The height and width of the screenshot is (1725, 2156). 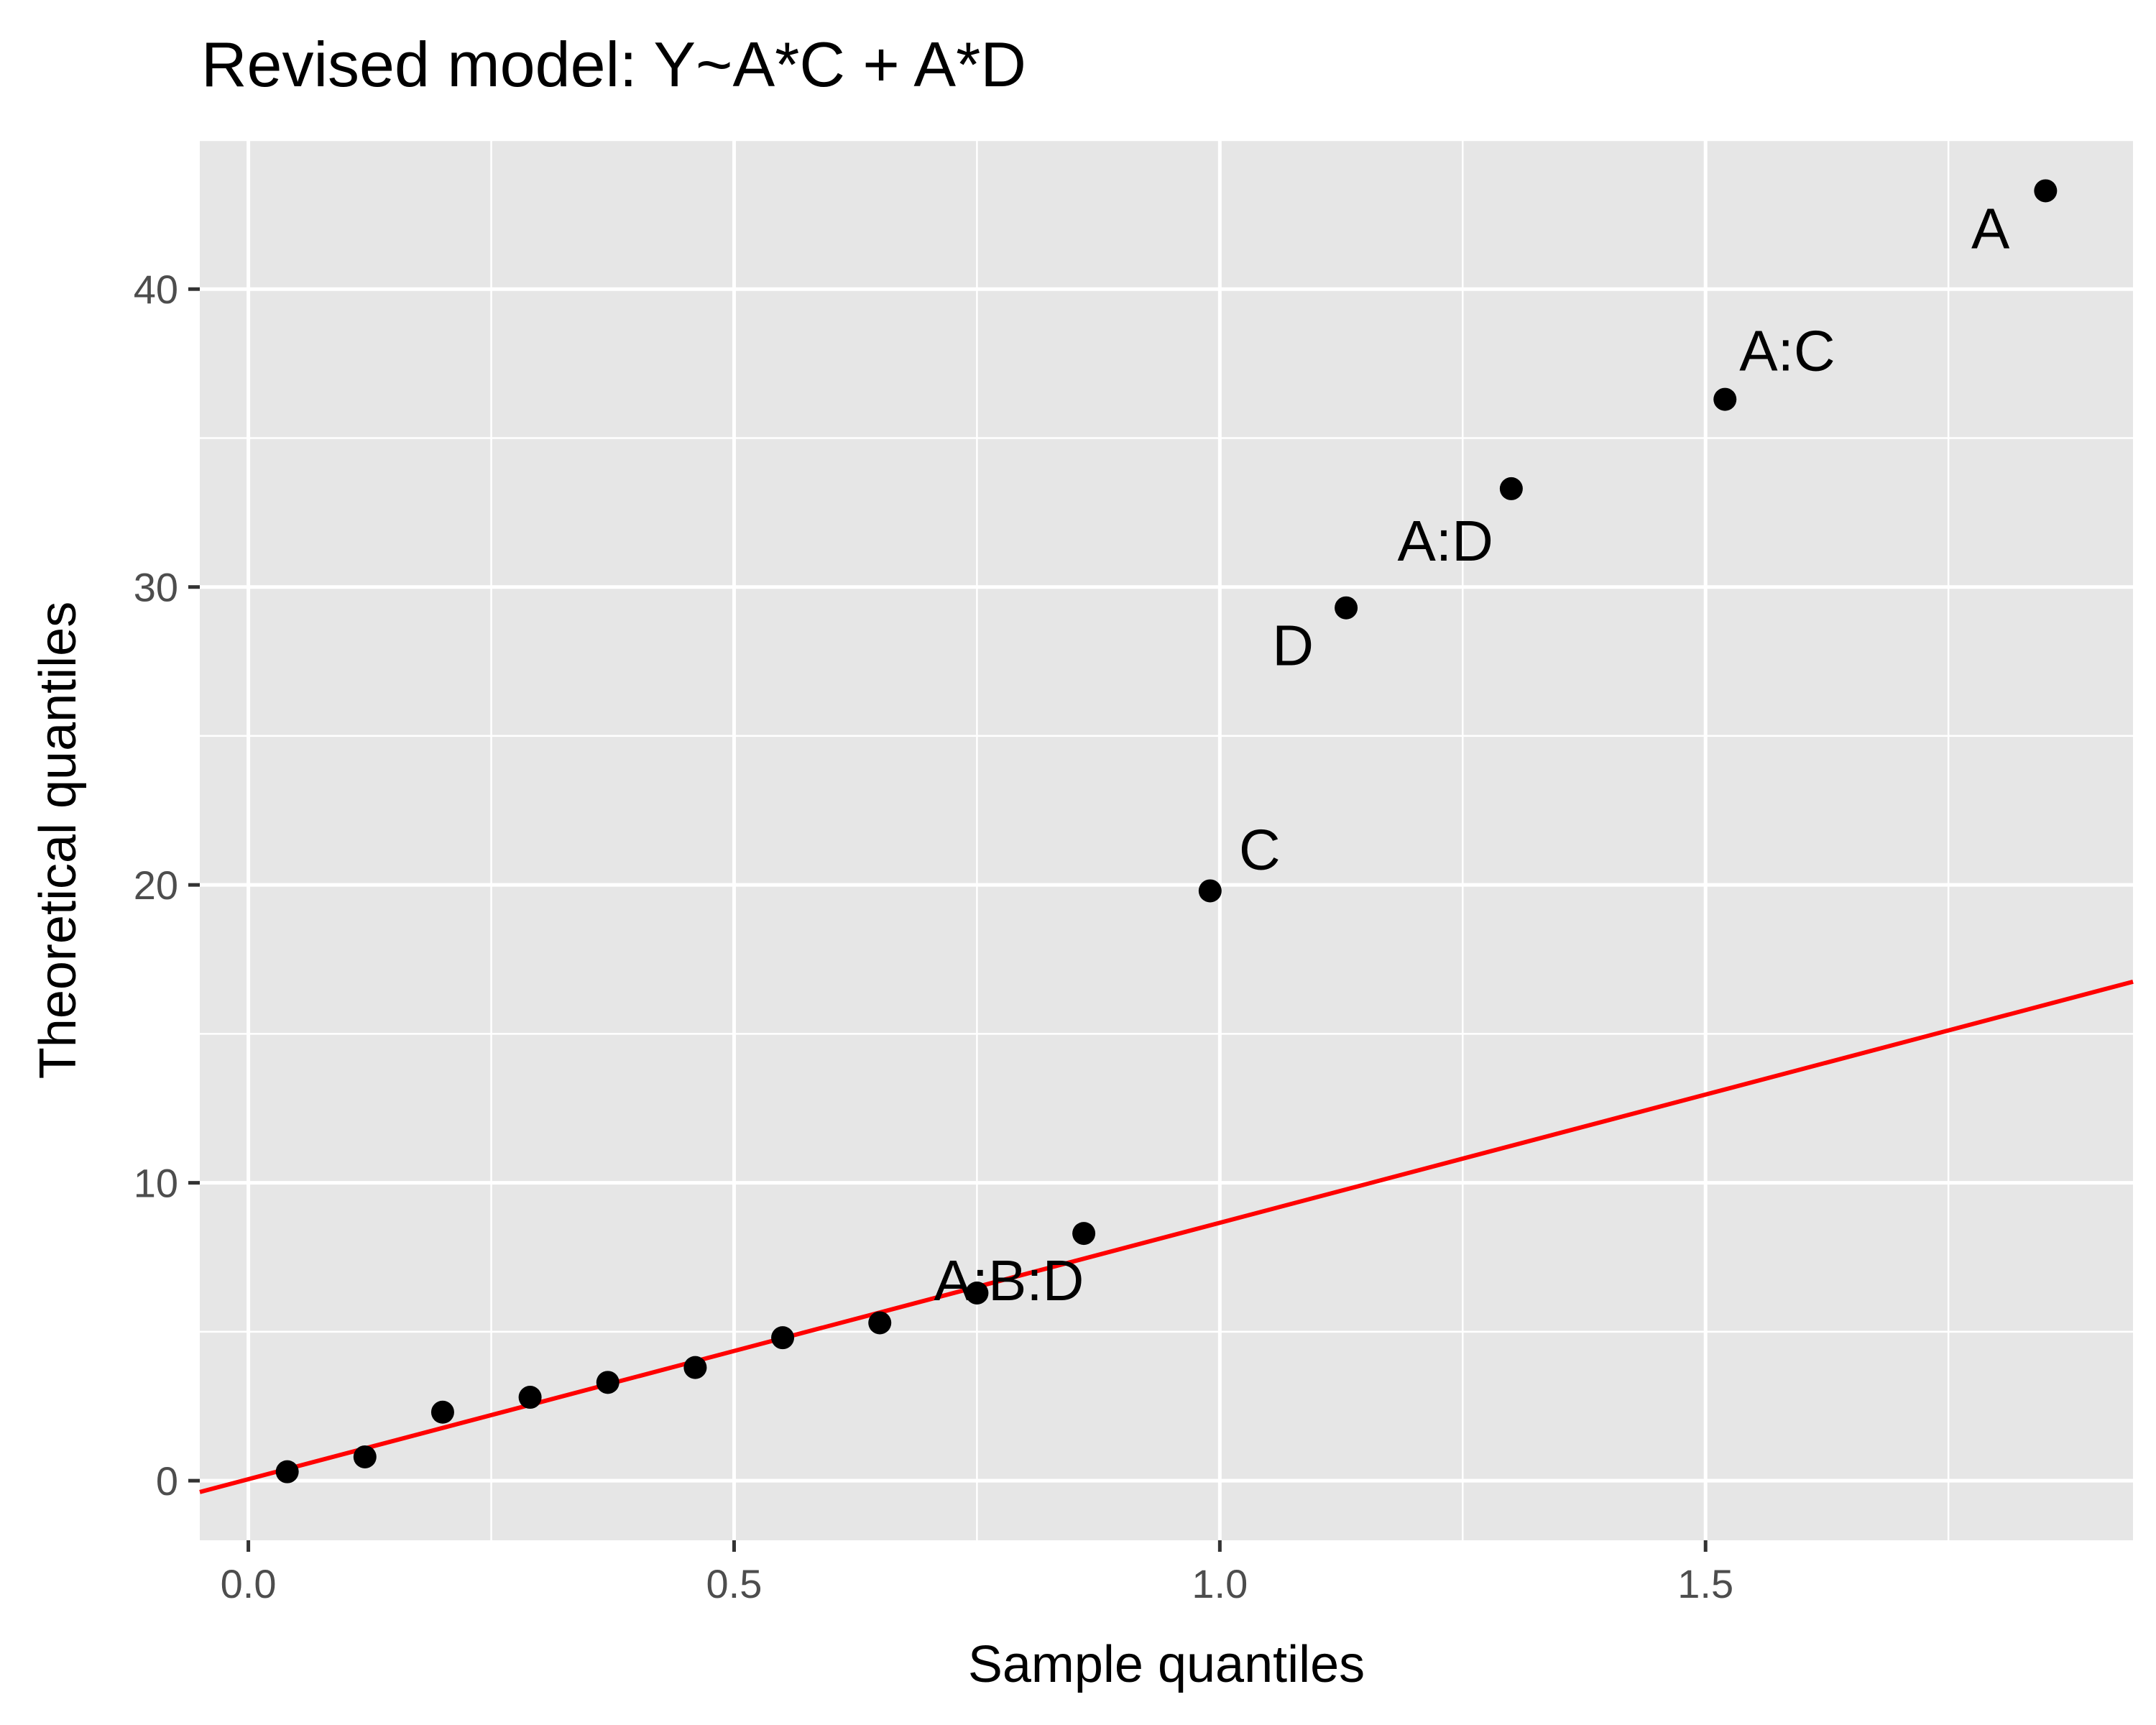 What do you see at coordinates (1166, 1664) in the screenshot?
I see `x-axis-title: Sample quantiles` at bounding box center [1166, 1664].